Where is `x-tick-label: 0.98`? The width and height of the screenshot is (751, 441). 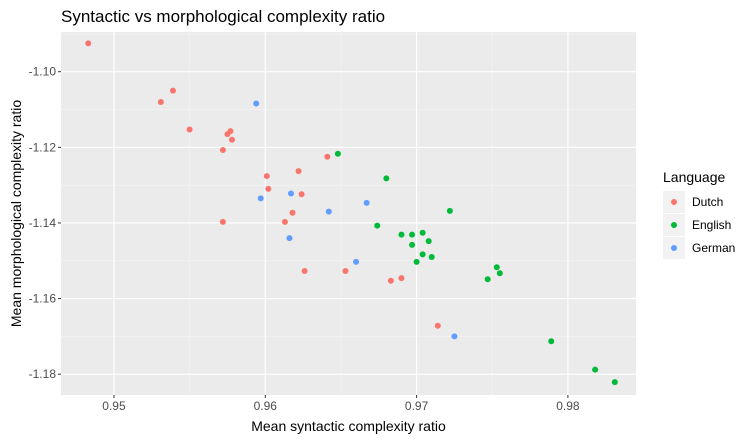 x-tick-label: 0.98 is located at coordinates (568, 406).